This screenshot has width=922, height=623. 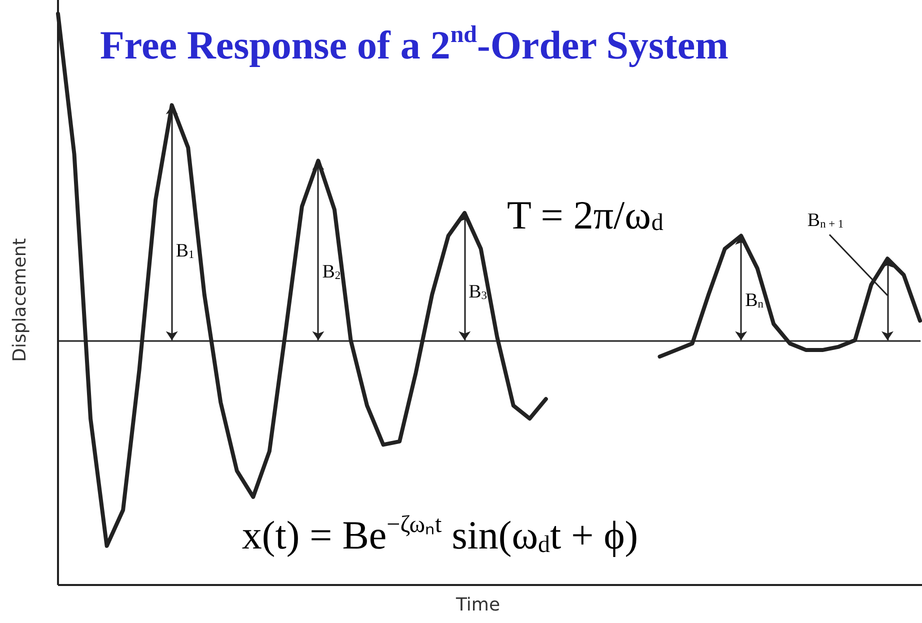 What do you see at coordinates (20, 300) in the screenshot?
I see `y-axis-title: Displacement` at bounding box center [20, 300].